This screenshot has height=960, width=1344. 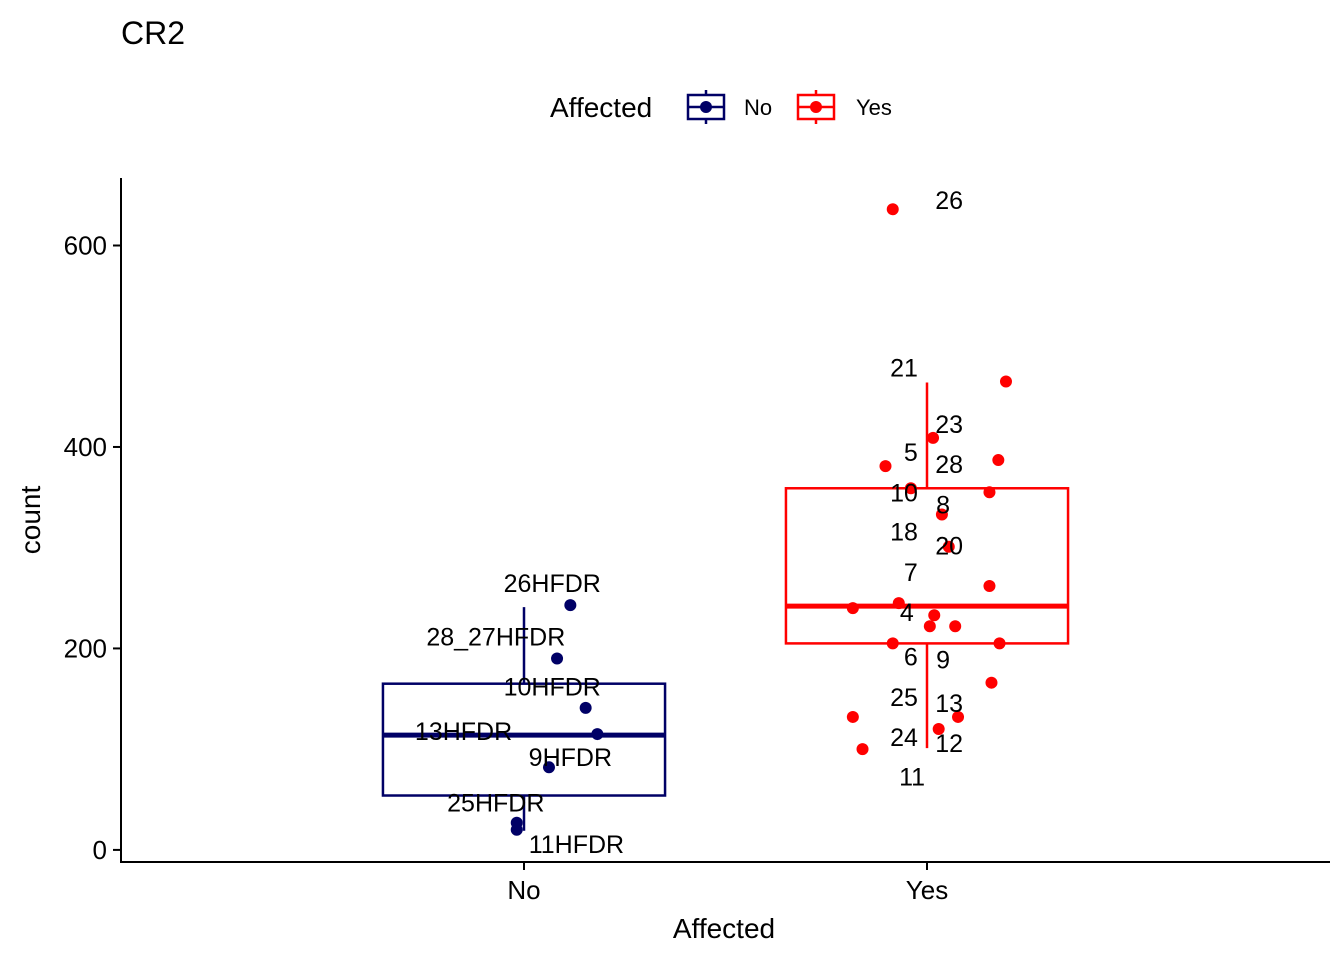 I want to click on y-tick-label: 0, so click(x=100, y=850).